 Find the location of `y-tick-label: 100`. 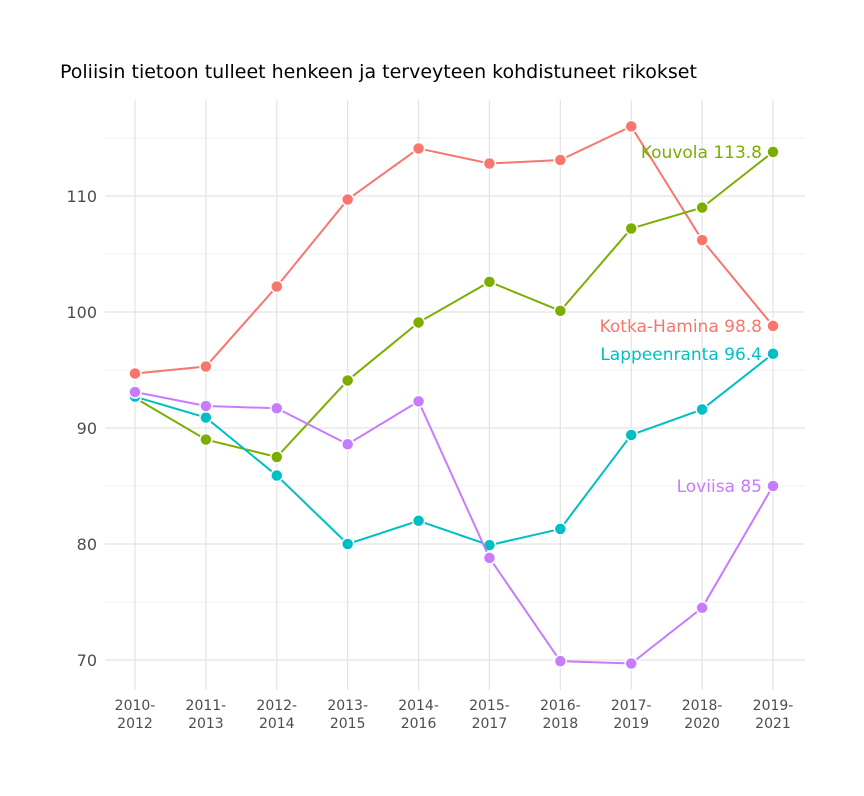

y-tick-label: 100 is located at coordinates (81, 312).